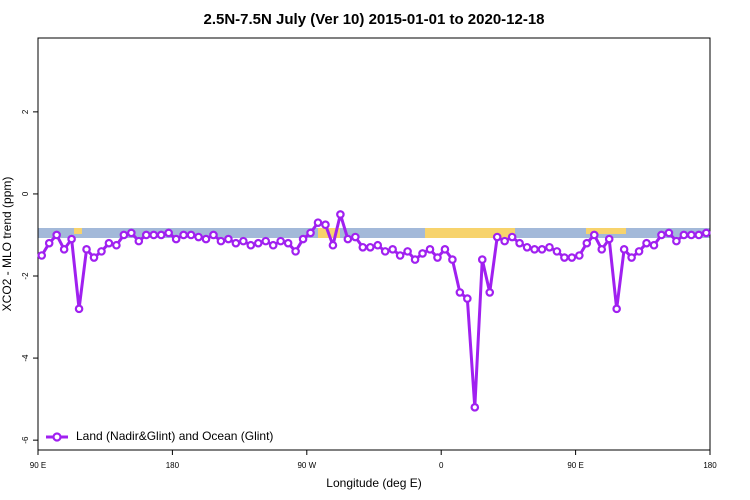 The width and height of the screenshot is (750, 500). What do you see at coordinates (7, 244) in the screenshot?
I see `y-axis-label: XCO2 - MLO trend (ppm)` at bounding box center [7, 244].